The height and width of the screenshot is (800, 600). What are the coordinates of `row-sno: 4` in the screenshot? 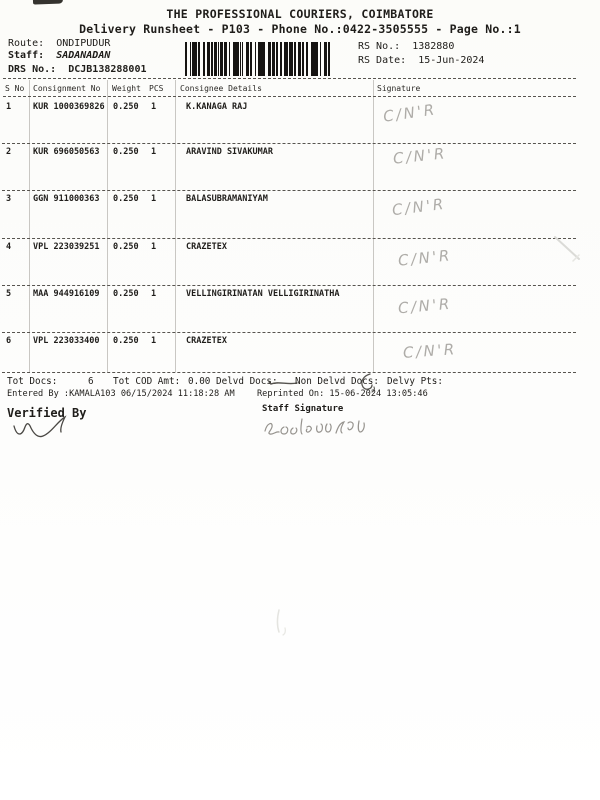 It's located at (9, 247).